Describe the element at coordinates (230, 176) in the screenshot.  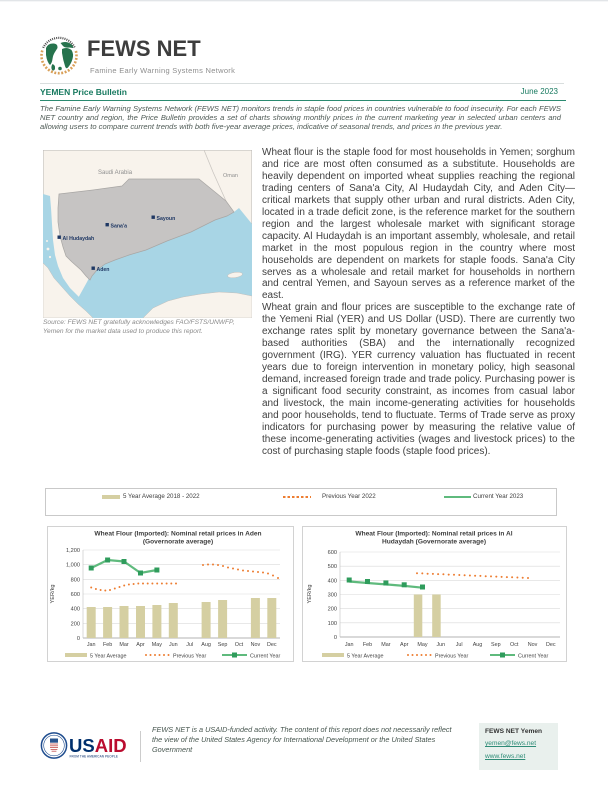
I see `svg-text: Oman` at that location.